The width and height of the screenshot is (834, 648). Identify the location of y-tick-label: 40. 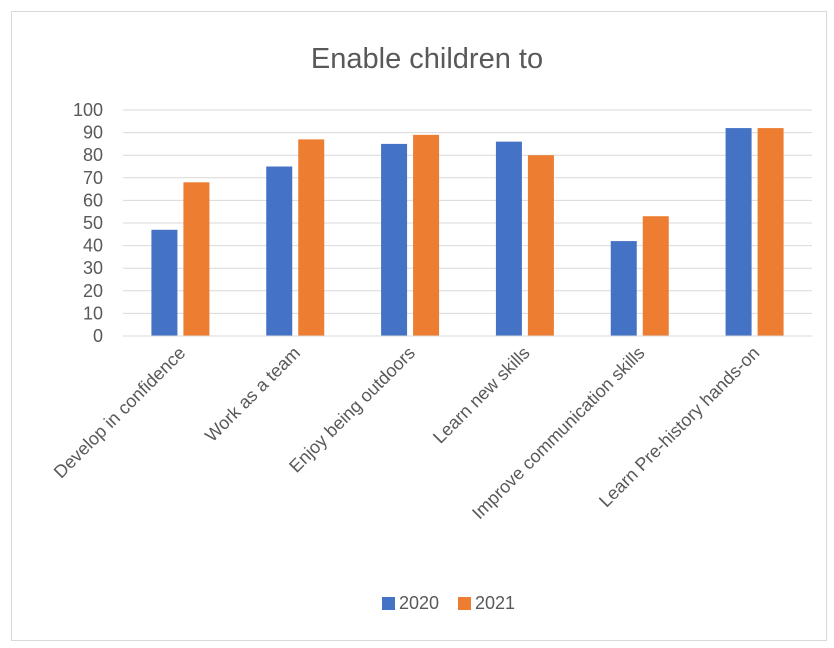
(93, 246).